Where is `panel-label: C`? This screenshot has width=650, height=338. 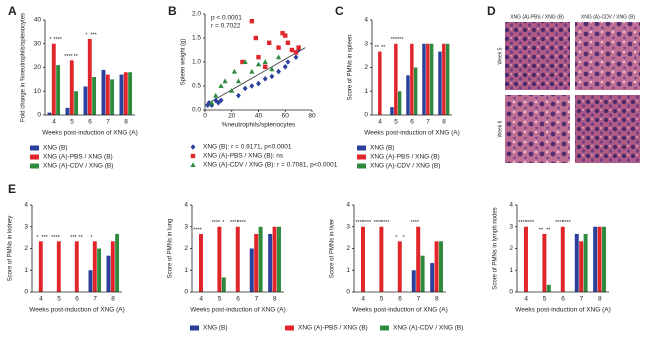
panel-label: C is located at coordinates (339, 11).